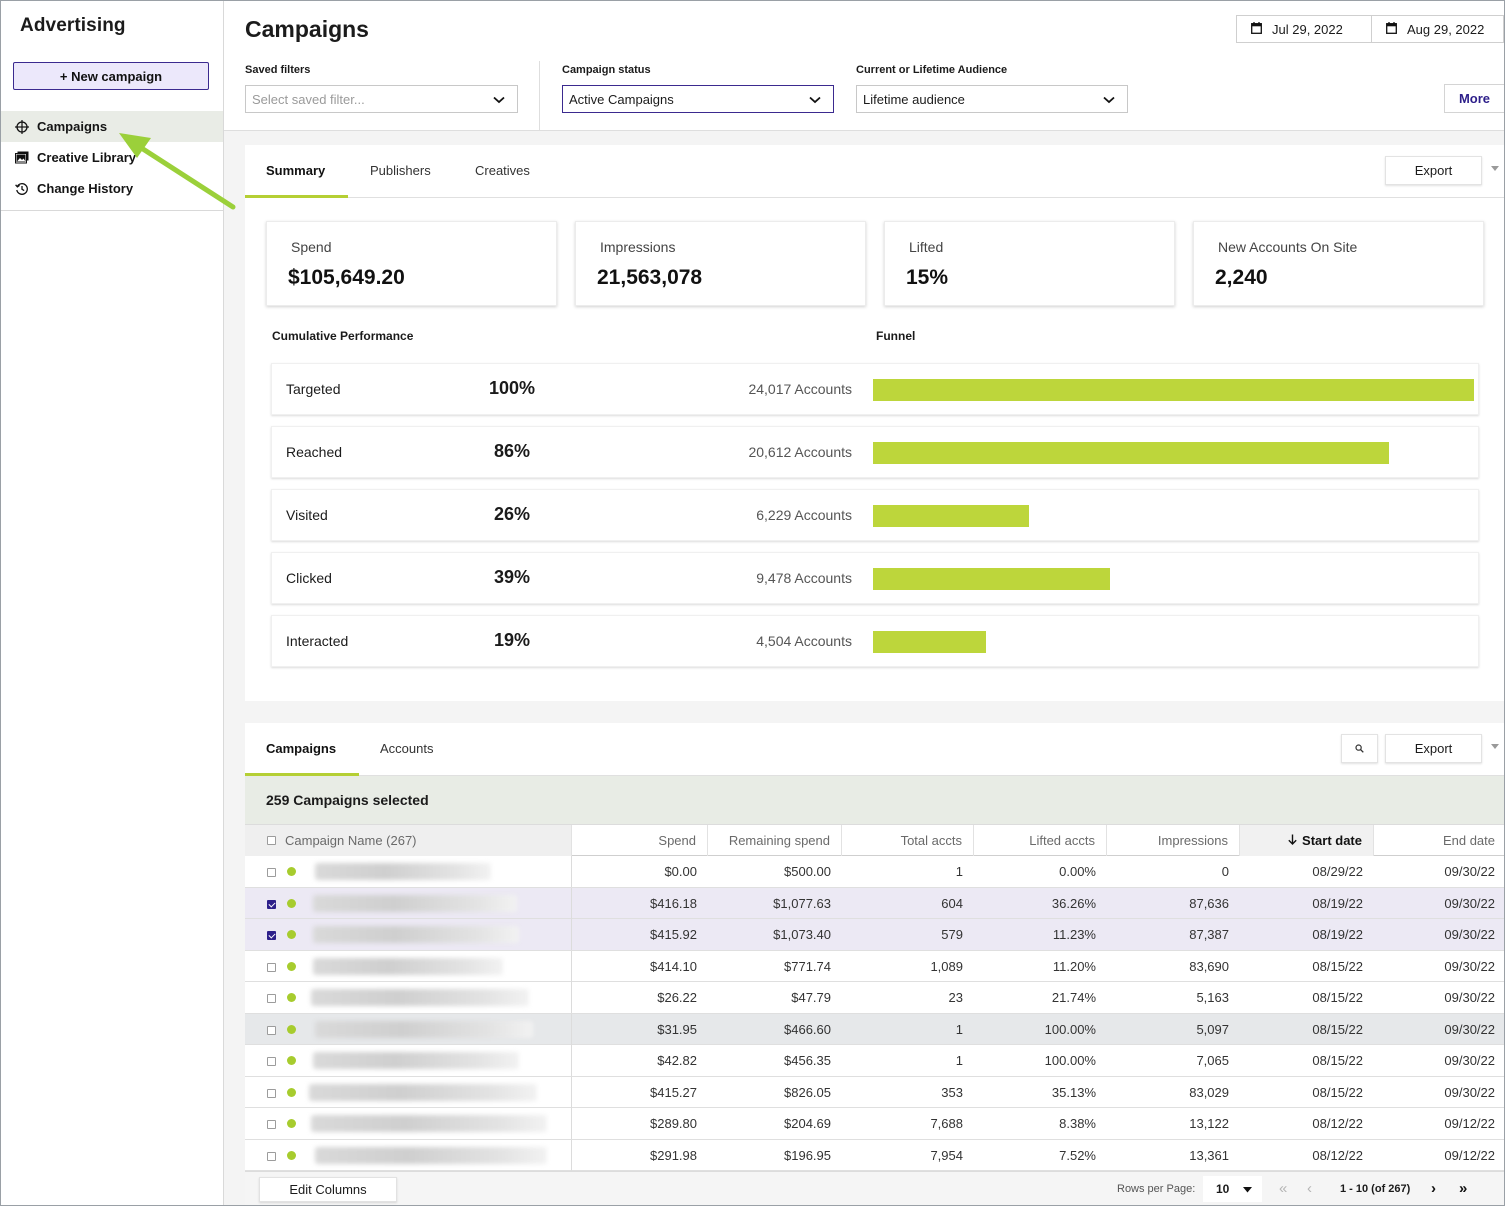 The height and width of the screenshot is (1206, 1505). What do you see at coordinates (346, 277) in the screenshot?
I see `stat-value: $105,649.20` at bounding box center [346, 277].